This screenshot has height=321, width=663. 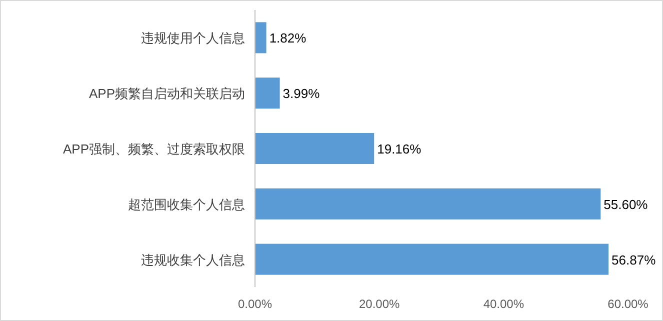 What do you see at coordinates (186, 204) in the screenshot?
I see `y-tick-label: 超范围收集个人信息` at bounding box center [186, 204].